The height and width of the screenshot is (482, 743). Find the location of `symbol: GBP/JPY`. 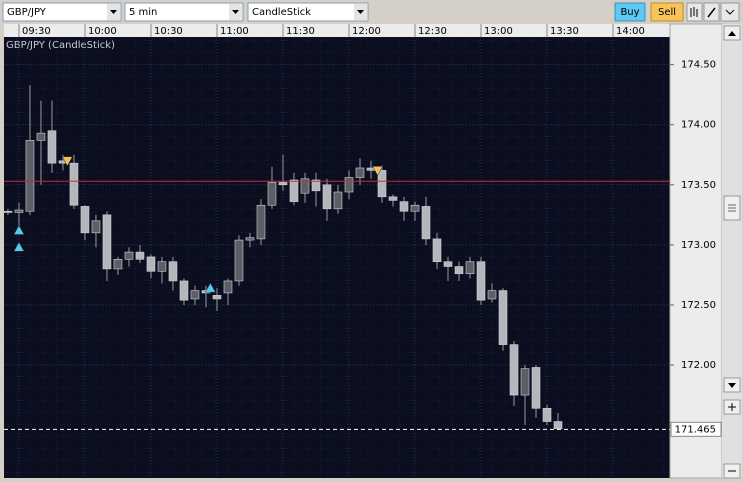

symbol: GBP/JPY is located at coordinates (27, 12).